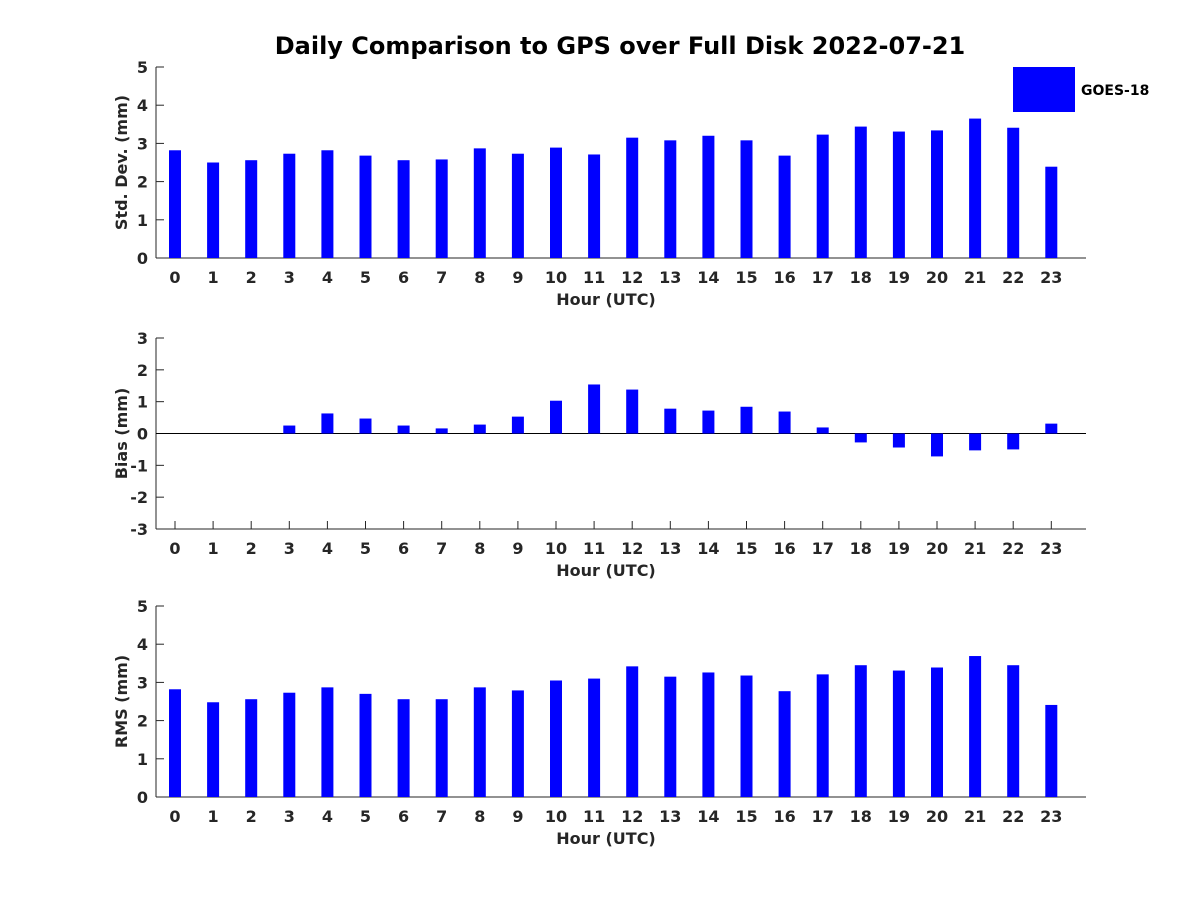 Image resolution: width=1200 pixels, height=900 pixels. Describe the element at coordinates (121, 701) in the screenshot. I see `y-axis-label: RMS (mm)` at that location.